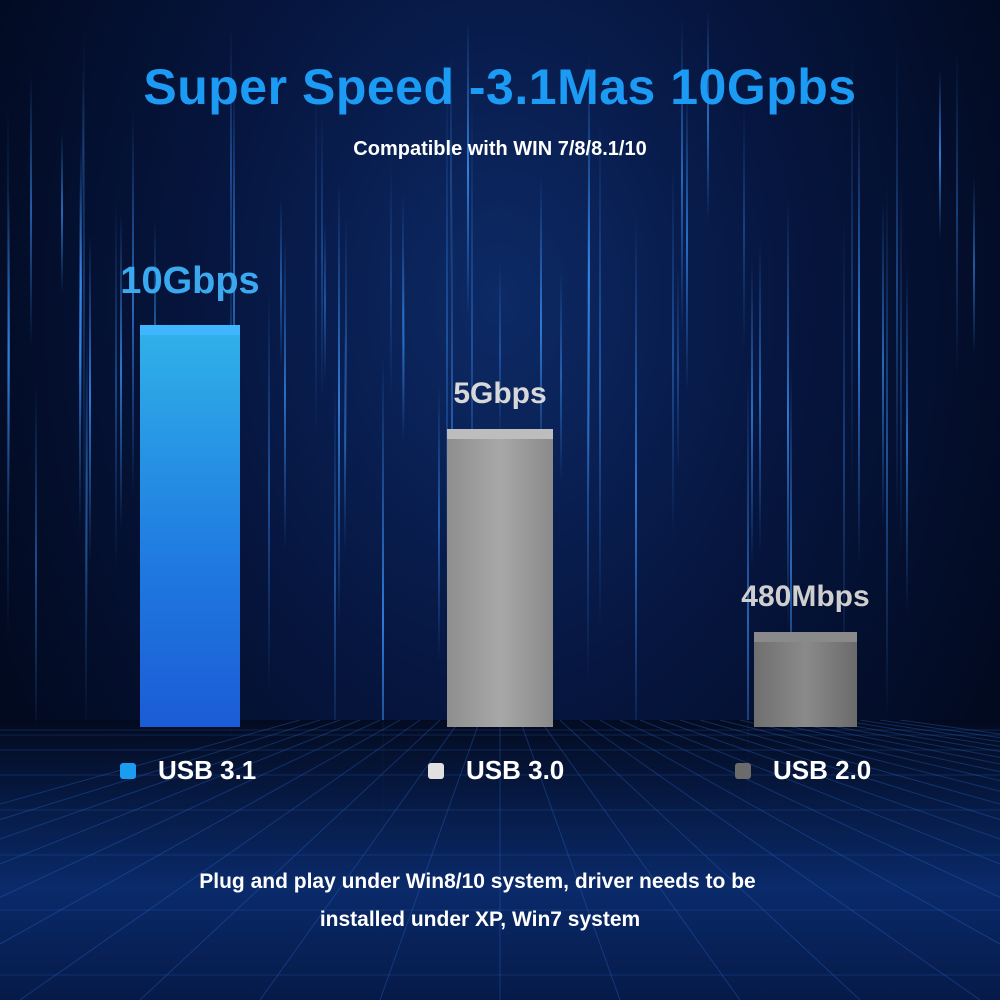  Describe the element at coordinates (822, 770) in the screenshot. I see `legend-label: USB 2.0` at that location.